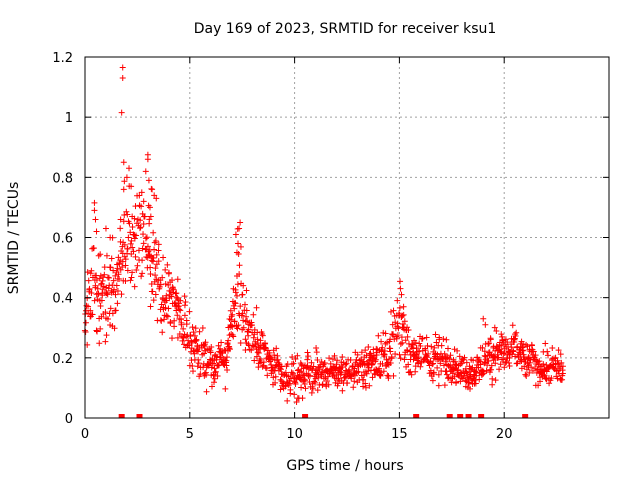  Describe the element at coordinates (69, 118) in the screenshot. I see `y-tick-label: 1` at that location.